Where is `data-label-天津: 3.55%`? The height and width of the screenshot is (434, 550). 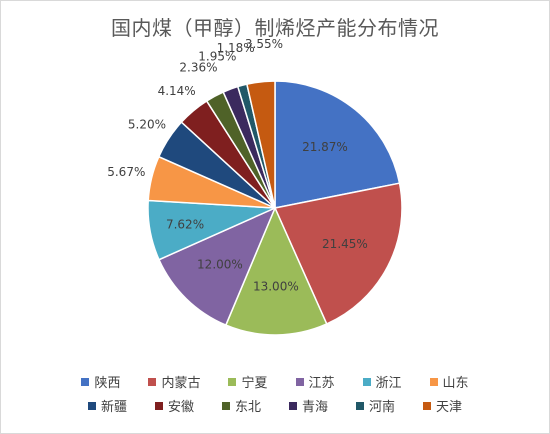 data-label-天津: 3.55% is located at coordinates (264, 44).